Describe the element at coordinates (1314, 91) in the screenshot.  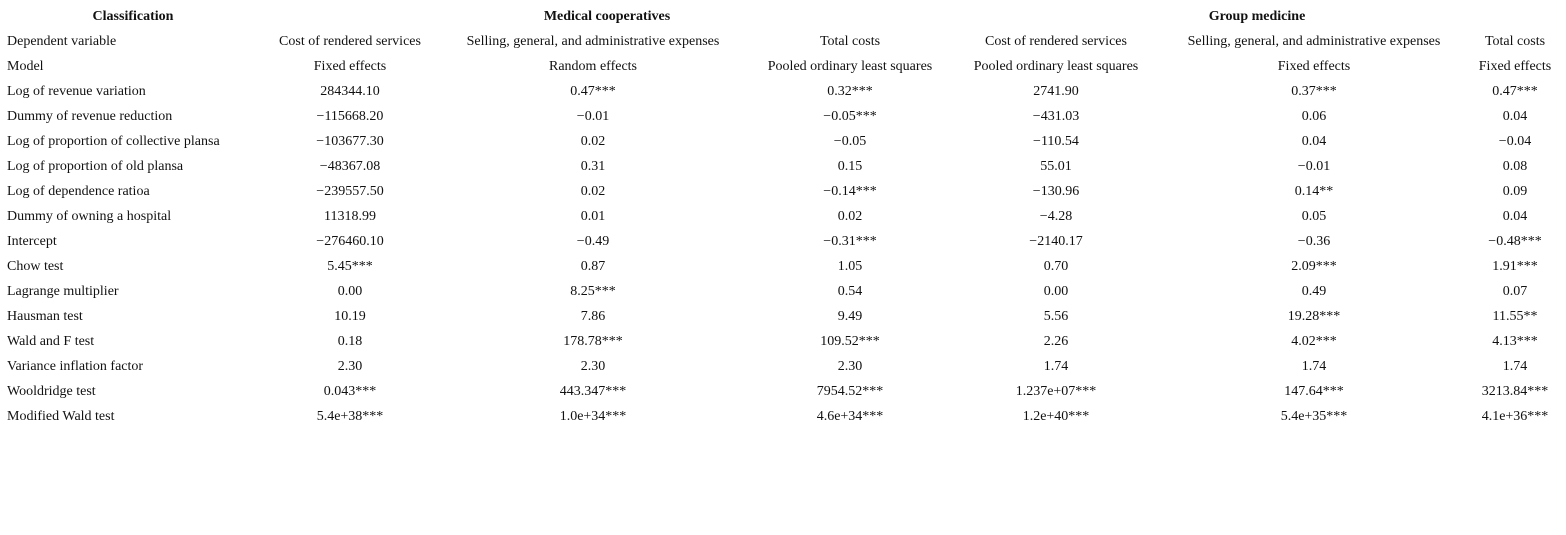
I see `table-cell: 0.37***` at that location.